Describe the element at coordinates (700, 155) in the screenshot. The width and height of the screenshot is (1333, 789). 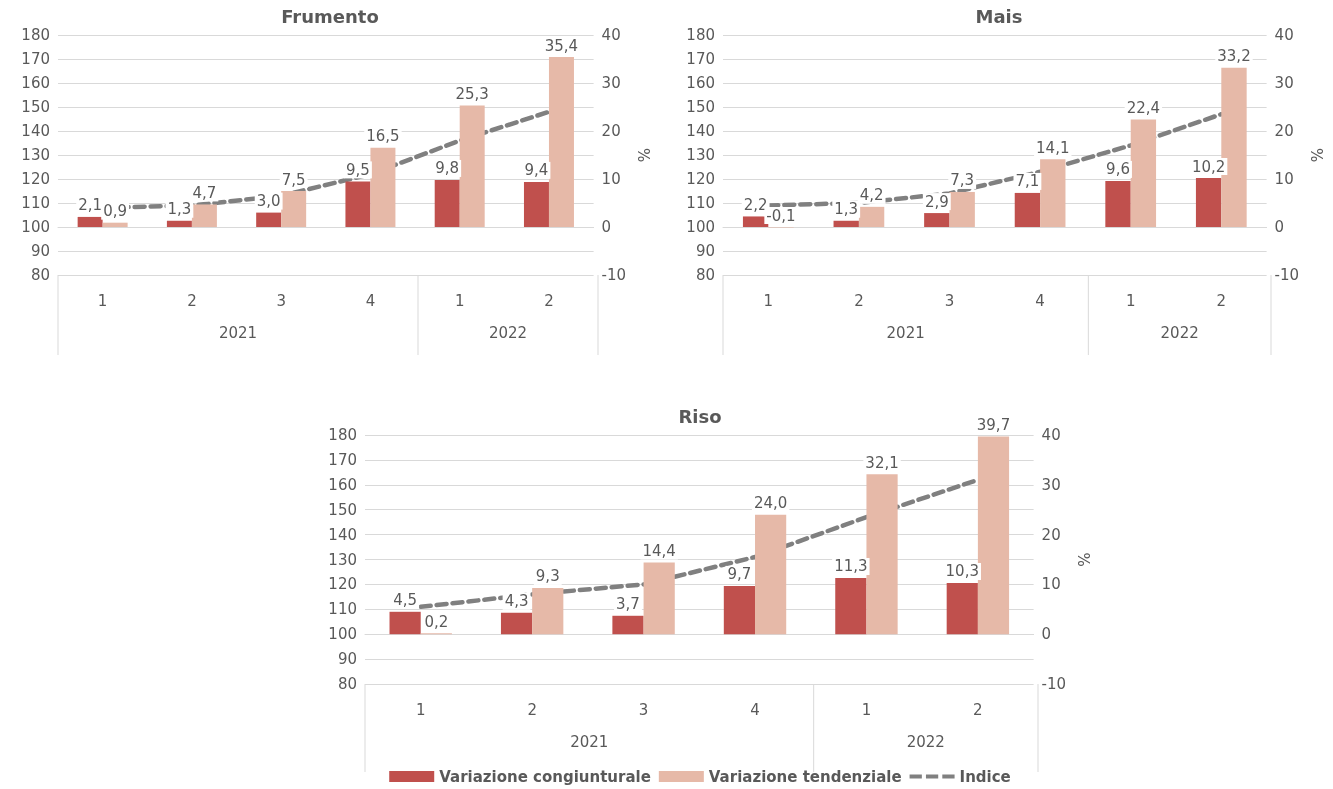
I see `y-tick-label: 130` at that location.